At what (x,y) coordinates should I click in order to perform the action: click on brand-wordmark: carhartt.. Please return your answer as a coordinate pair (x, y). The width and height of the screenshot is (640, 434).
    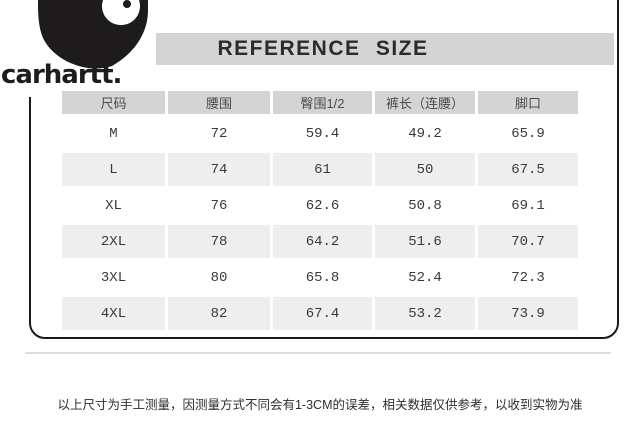
    Looking at the image, I should click on (61, 75).